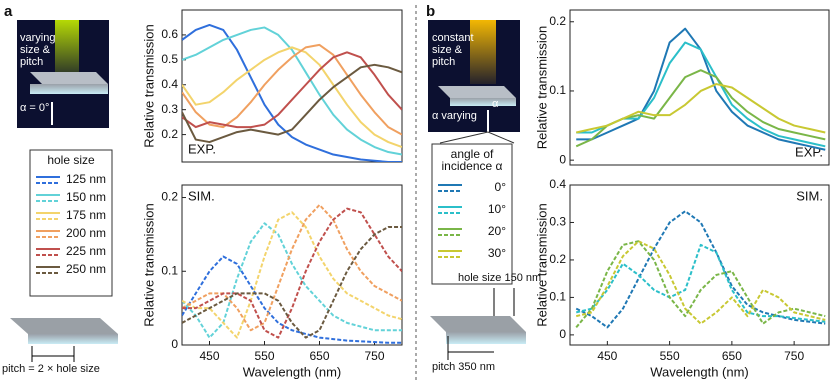  Describe the element at coordinates (86, 251) in the screenshot. I see `legend-label: 225 nm` at that location.